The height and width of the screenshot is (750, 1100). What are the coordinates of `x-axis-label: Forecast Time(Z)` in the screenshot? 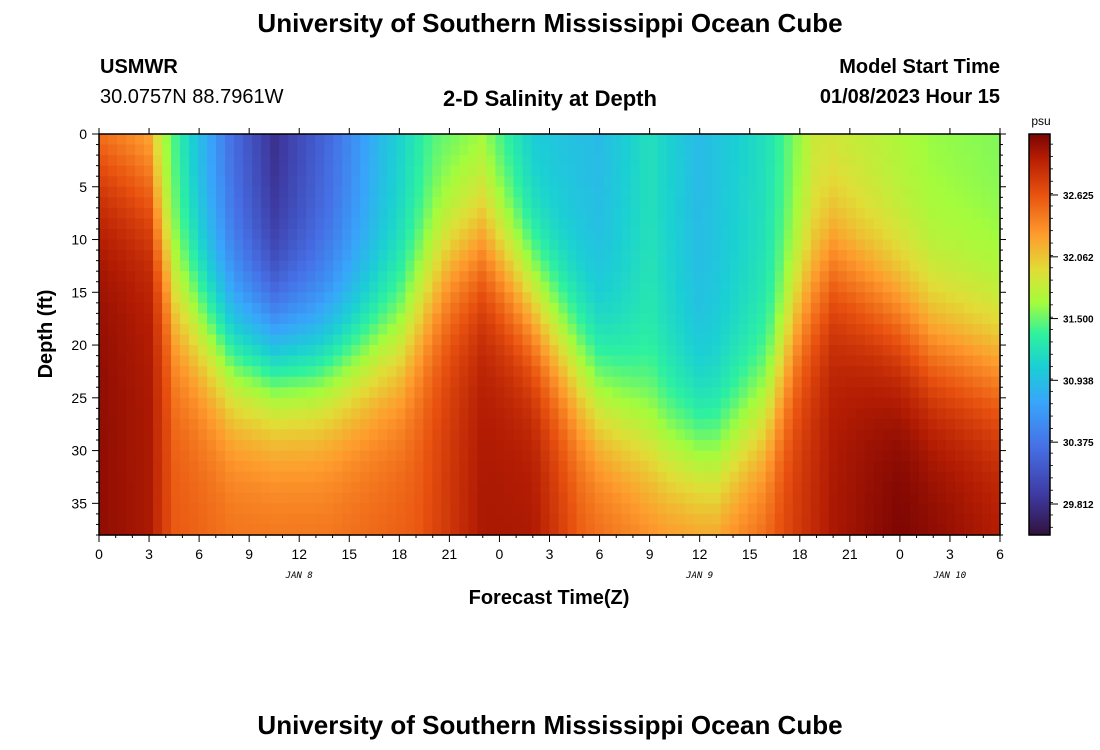 It's located at (549, 598).